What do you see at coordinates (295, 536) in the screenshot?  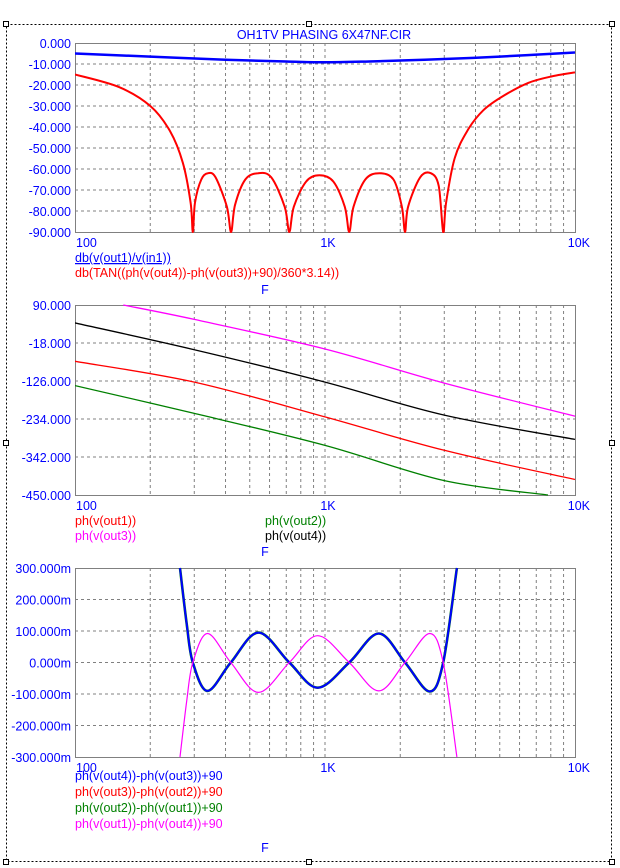 I see `legend-entry: ph(v(out4))` at bounding box center [295, 536].